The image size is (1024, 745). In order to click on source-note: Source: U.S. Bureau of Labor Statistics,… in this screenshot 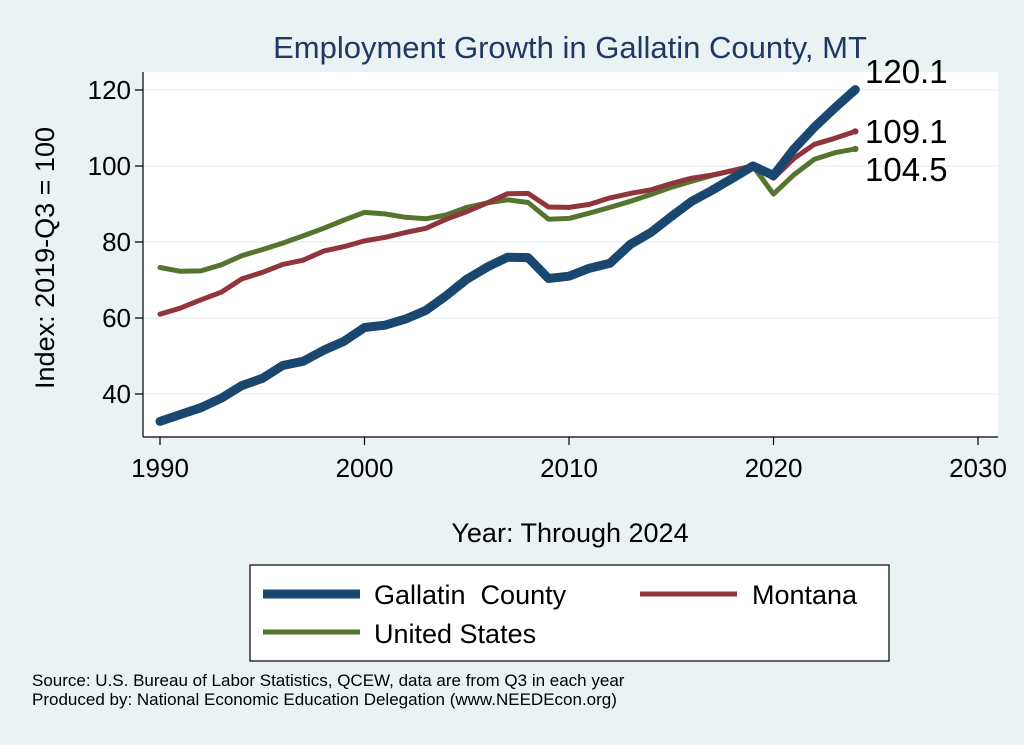, I will do `click(328, 680)`.